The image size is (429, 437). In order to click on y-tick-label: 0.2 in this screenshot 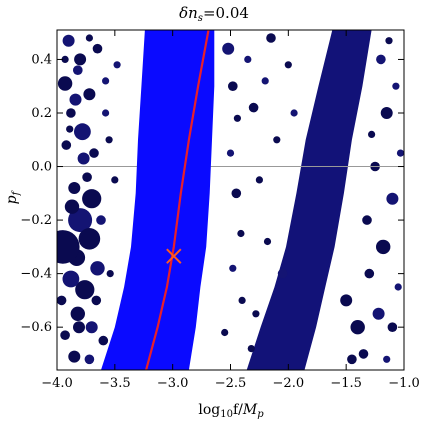, I will do `click(41, 113)`.